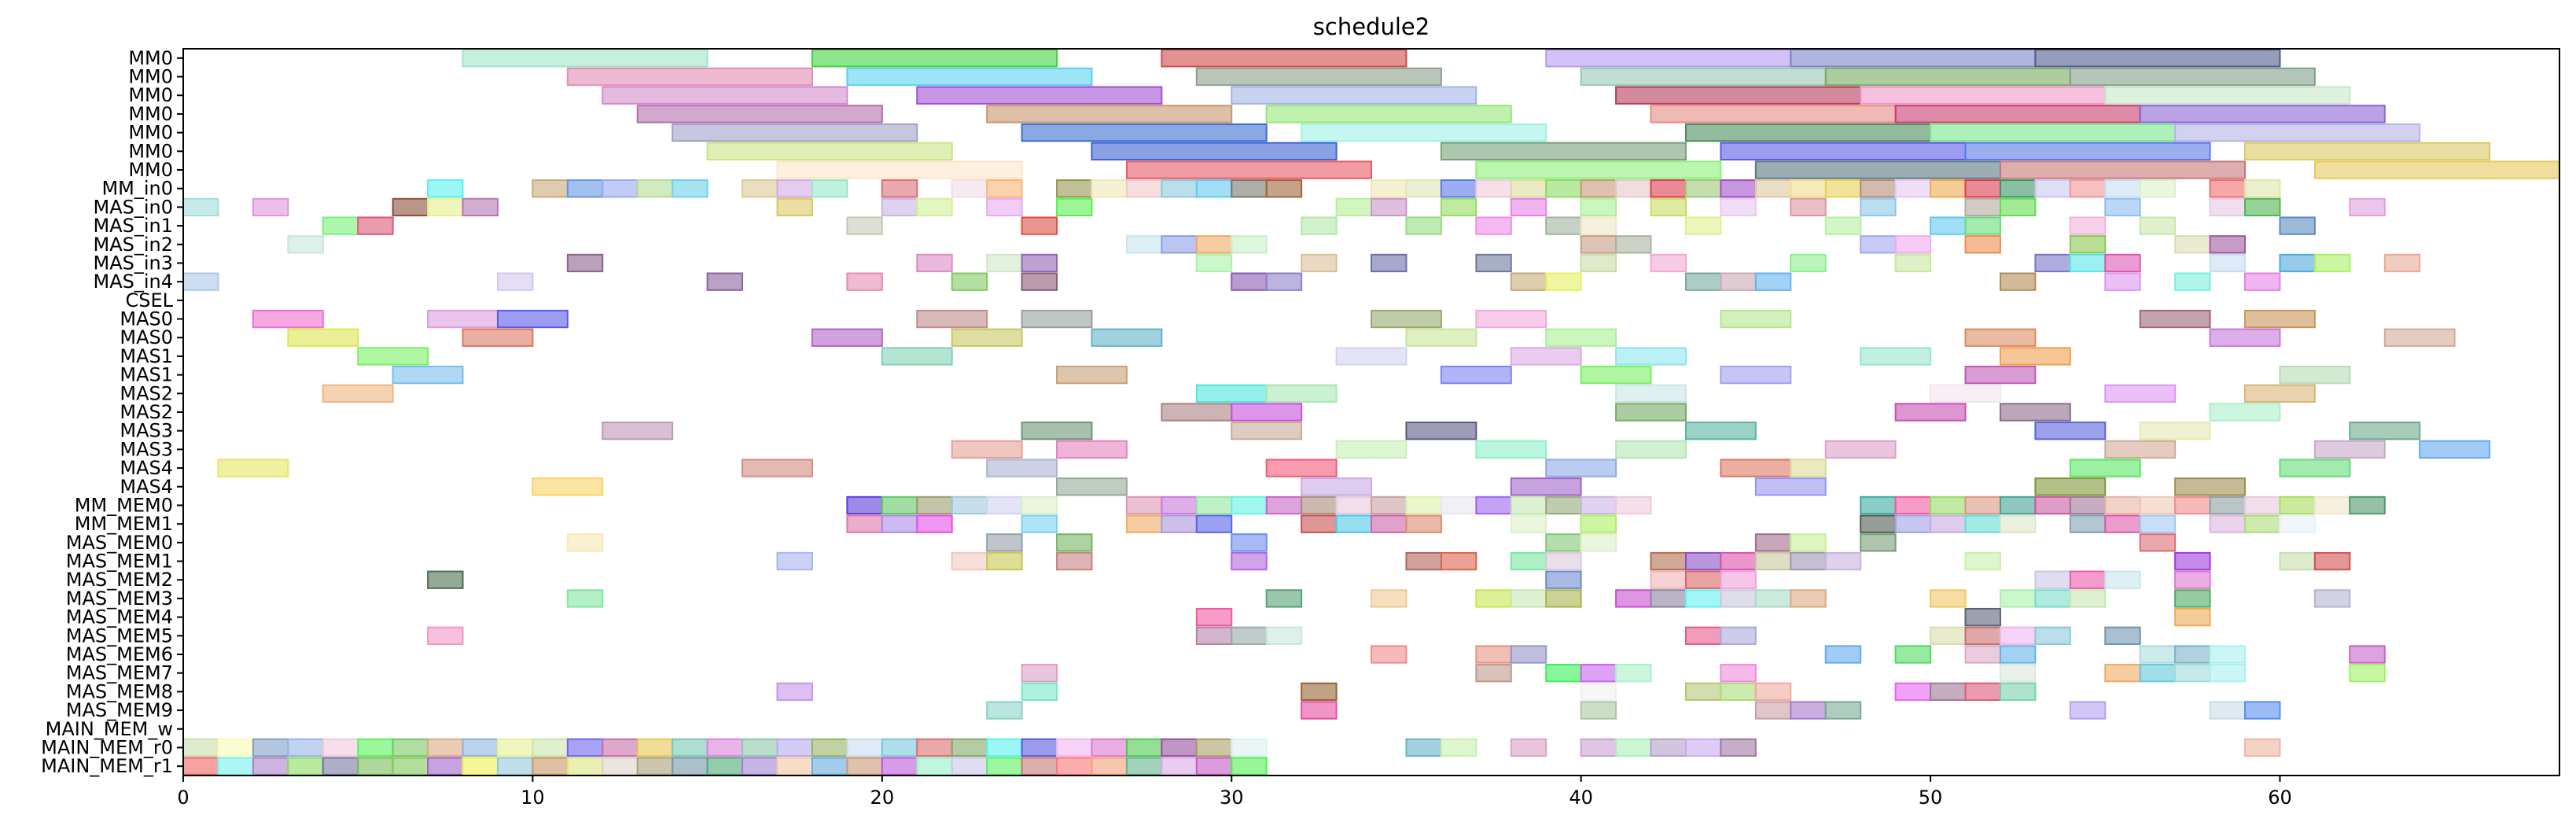 The width and height of the screenshot is (2576, 829). I want to click on x-tick-label: 60, so click(2280, 798).